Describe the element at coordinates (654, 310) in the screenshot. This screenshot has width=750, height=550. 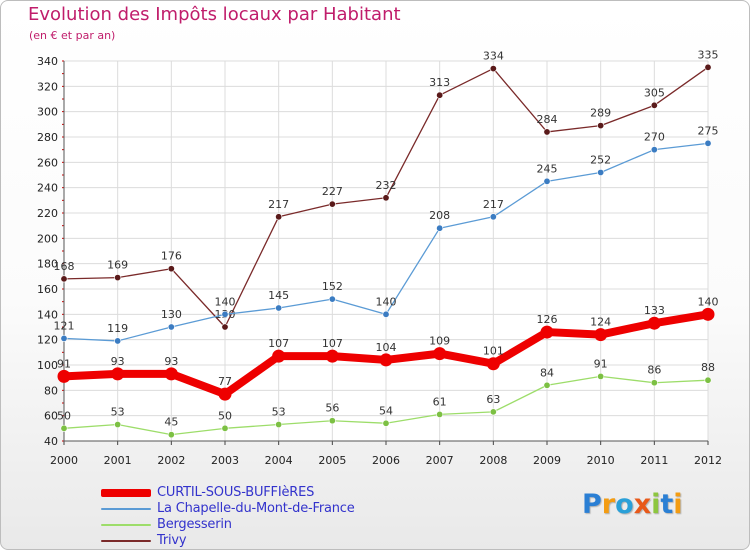
I see `data-label: 133` at that location.